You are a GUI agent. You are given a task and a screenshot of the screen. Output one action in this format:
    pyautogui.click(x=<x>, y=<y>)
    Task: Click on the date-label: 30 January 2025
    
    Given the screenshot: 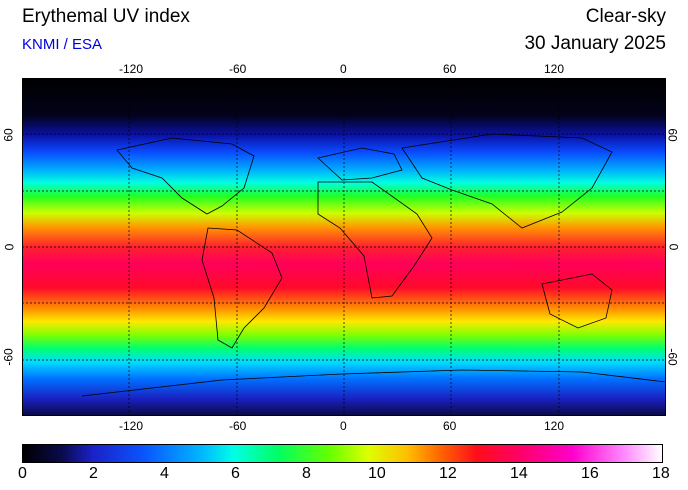 What is the action you would take?
    pyautogui.click(x=595, y=43)
    